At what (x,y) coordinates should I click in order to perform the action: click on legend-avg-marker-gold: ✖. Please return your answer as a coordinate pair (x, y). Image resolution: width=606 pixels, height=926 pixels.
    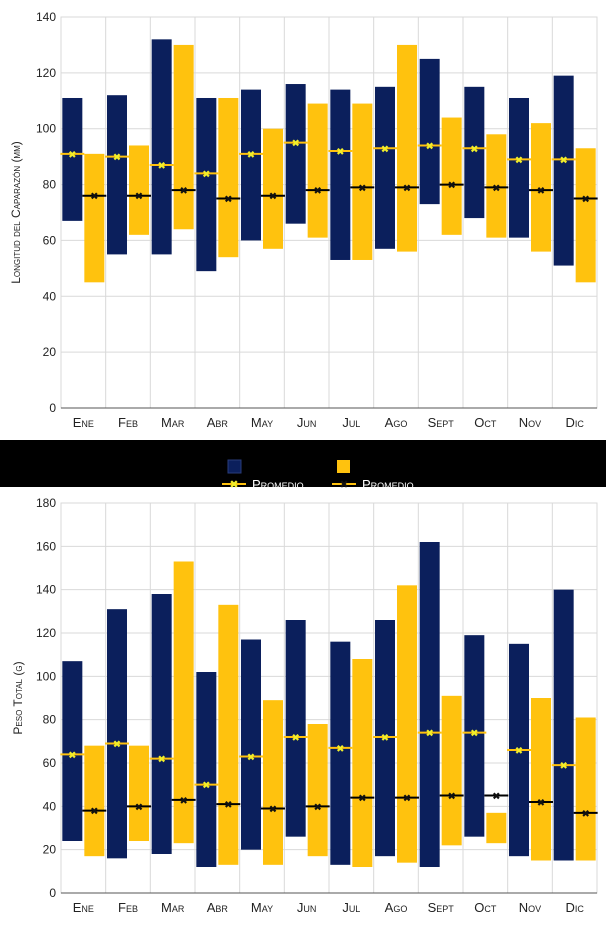
    Looking at the image, I should click on (343, 485).